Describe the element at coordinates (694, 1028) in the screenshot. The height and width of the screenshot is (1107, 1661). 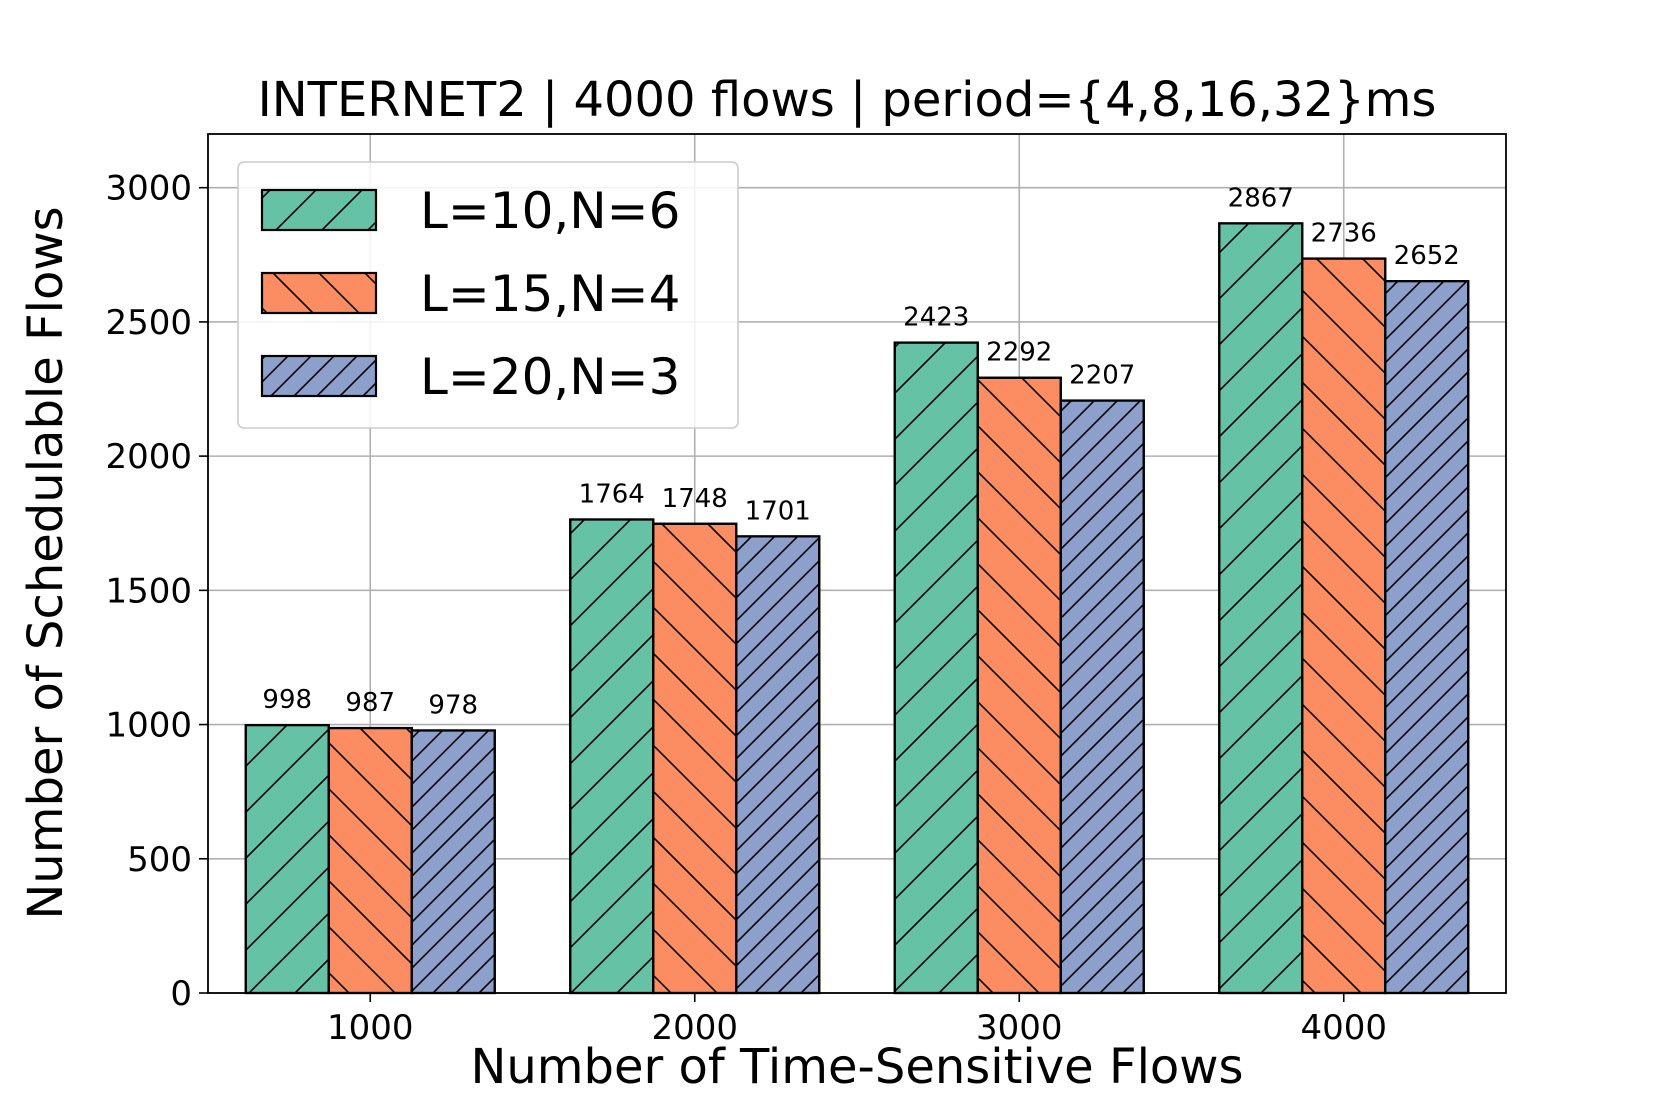
I see `x-tick-label: 2000` at that location.